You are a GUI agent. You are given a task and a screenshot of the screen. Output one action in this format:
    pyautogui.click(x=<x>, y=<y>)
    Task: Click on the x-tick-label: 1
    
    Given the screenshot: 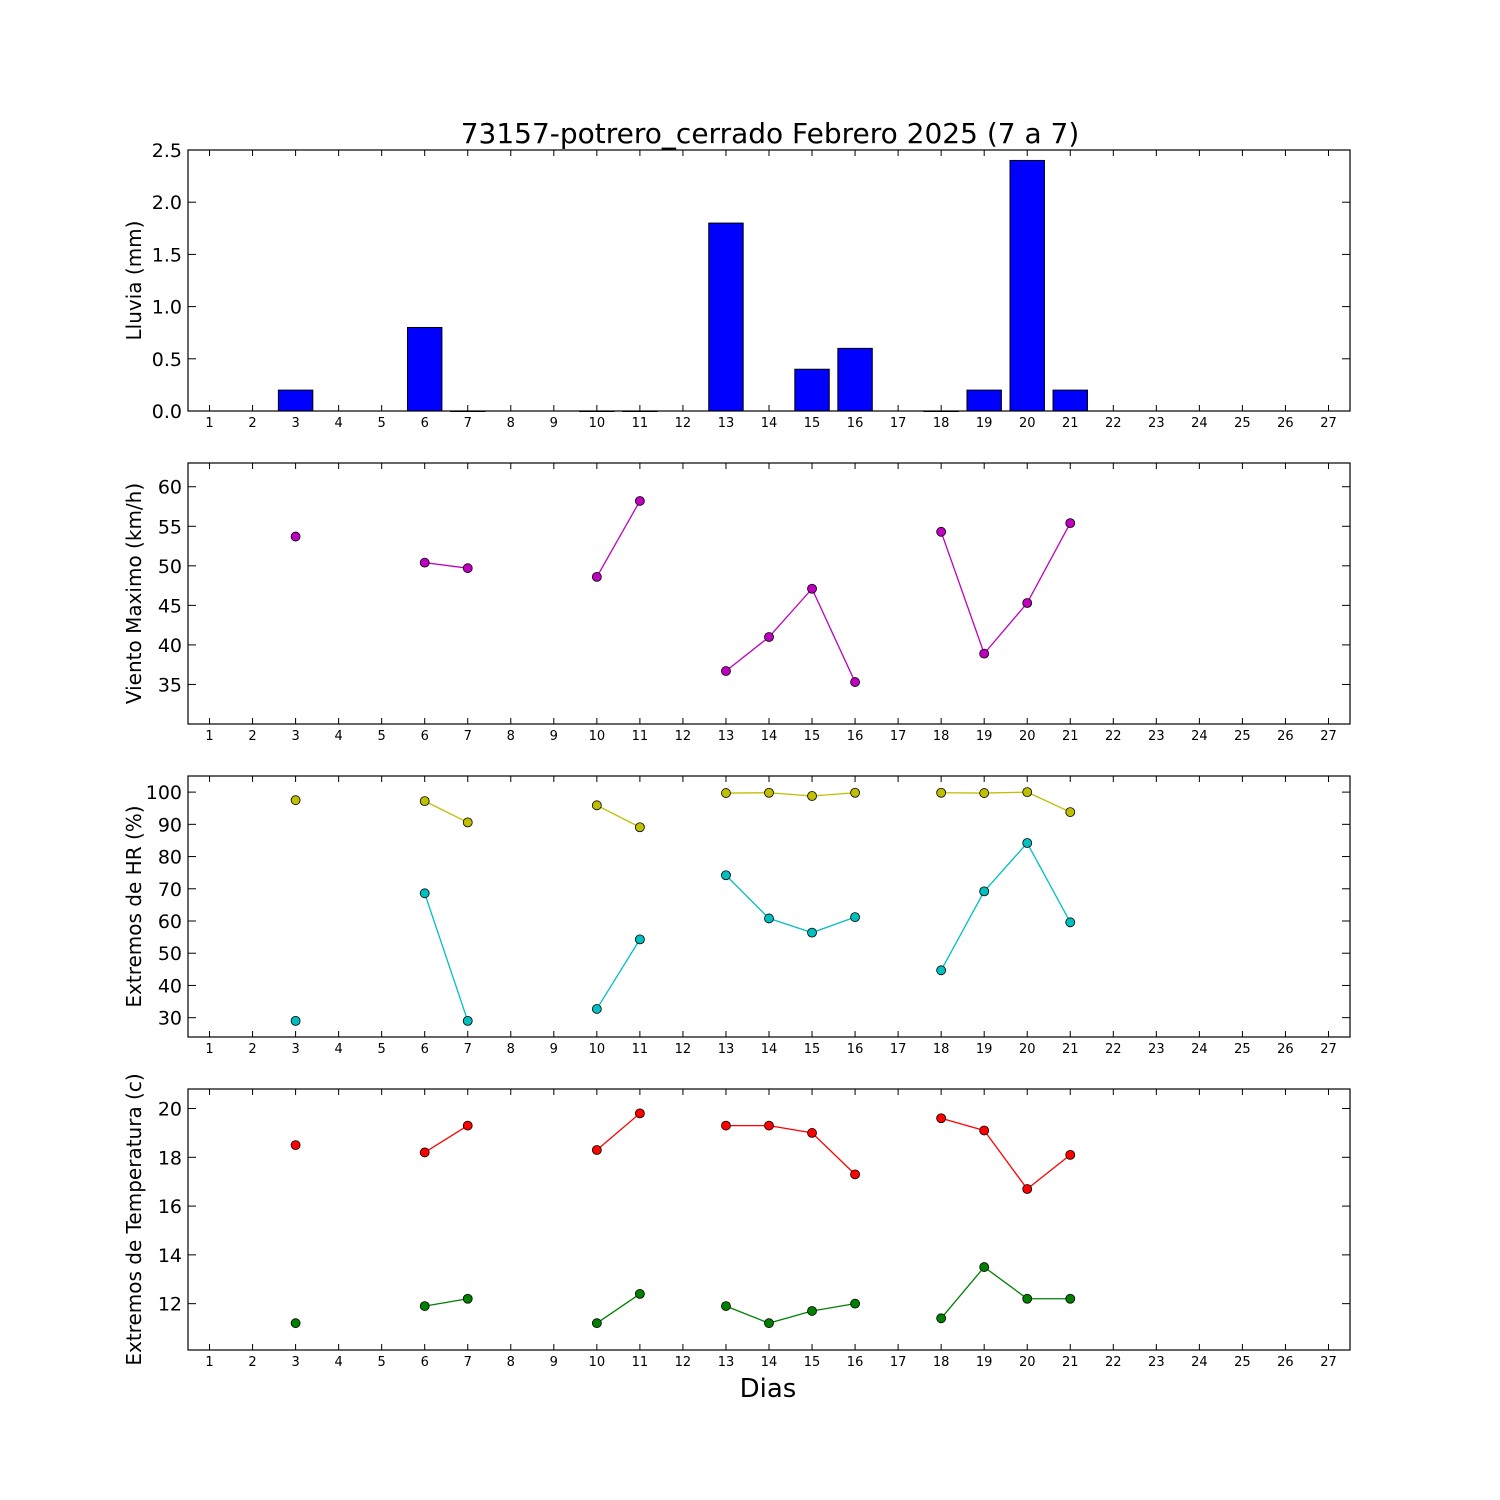 What is the action you would take?
    pyautogui.click(x=209, y=423)
    